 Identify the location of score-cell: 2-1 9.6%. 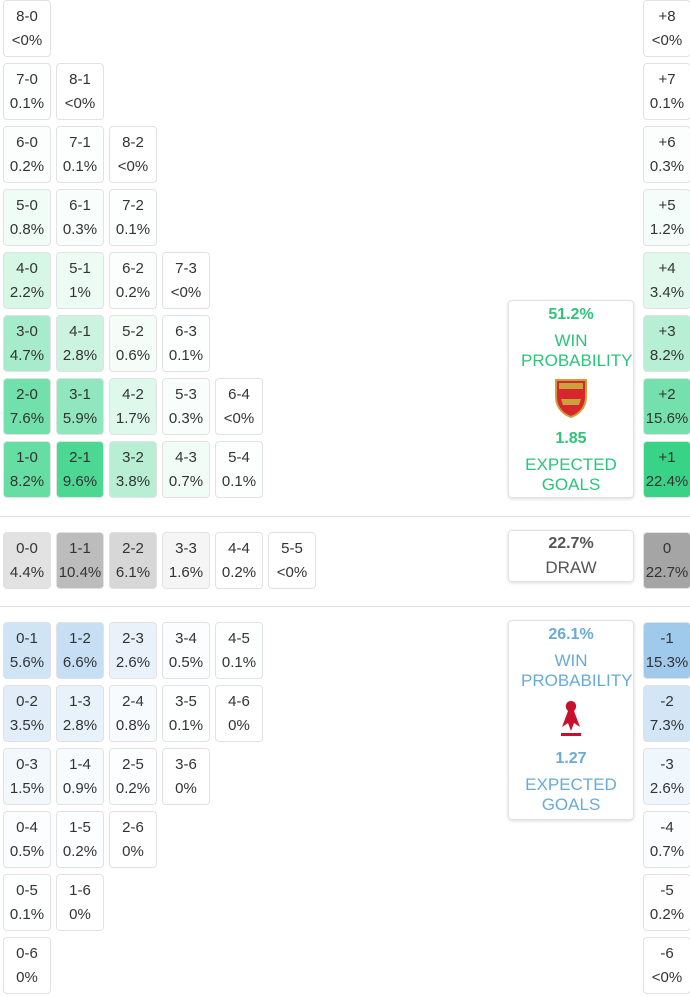
(80, 469).